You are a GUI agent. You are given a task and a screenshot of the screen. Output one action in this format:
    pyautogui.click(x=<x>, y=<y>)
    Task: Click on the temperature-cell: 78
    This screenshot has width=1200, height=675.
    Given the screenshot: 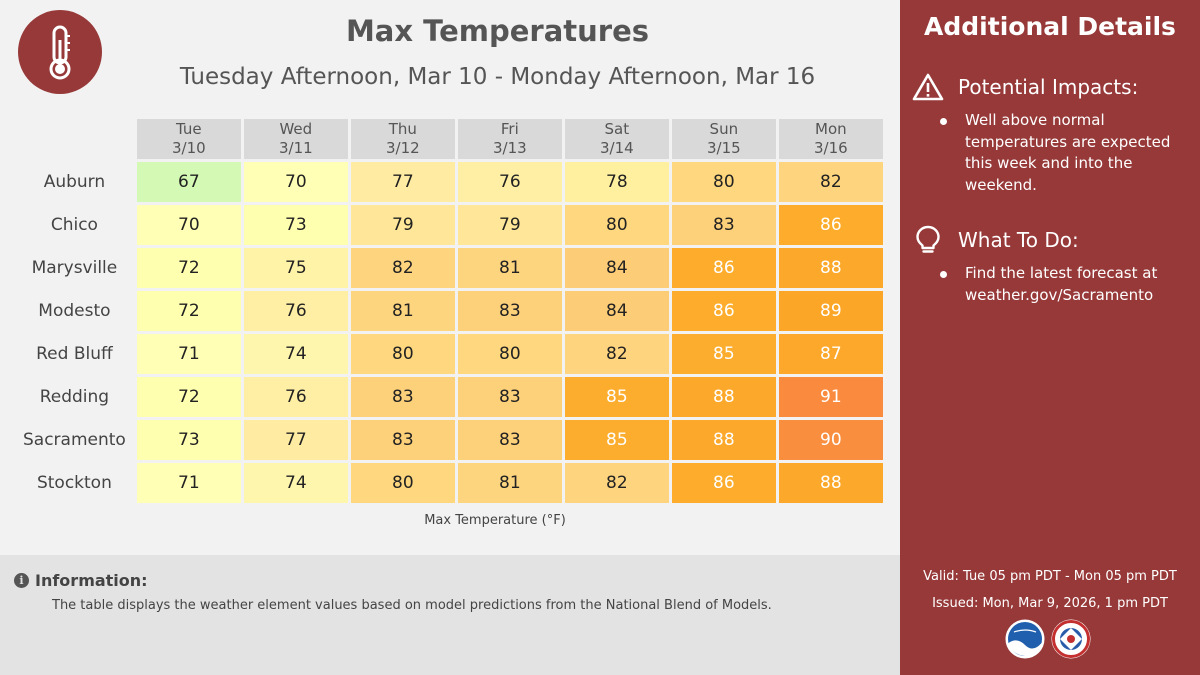 What is the action you would take?
    pyautogui.click(x=616, y=182)
    